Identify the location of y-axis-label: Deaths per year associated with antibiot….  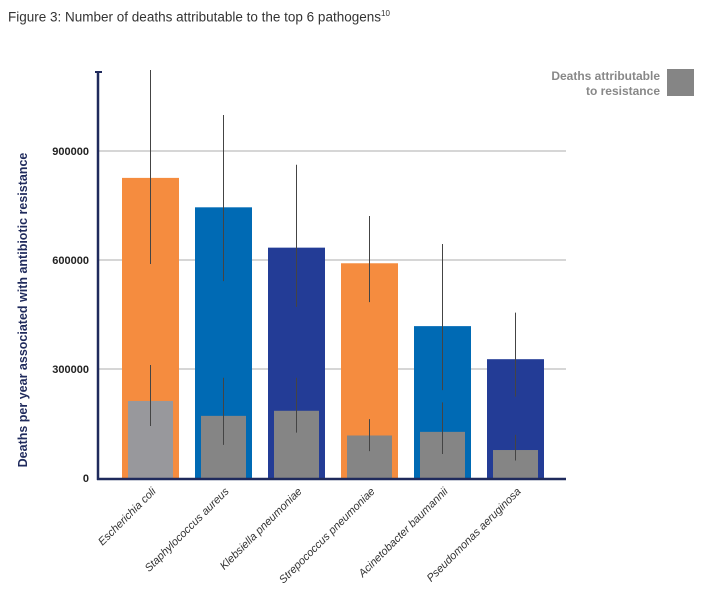
(23, 310).